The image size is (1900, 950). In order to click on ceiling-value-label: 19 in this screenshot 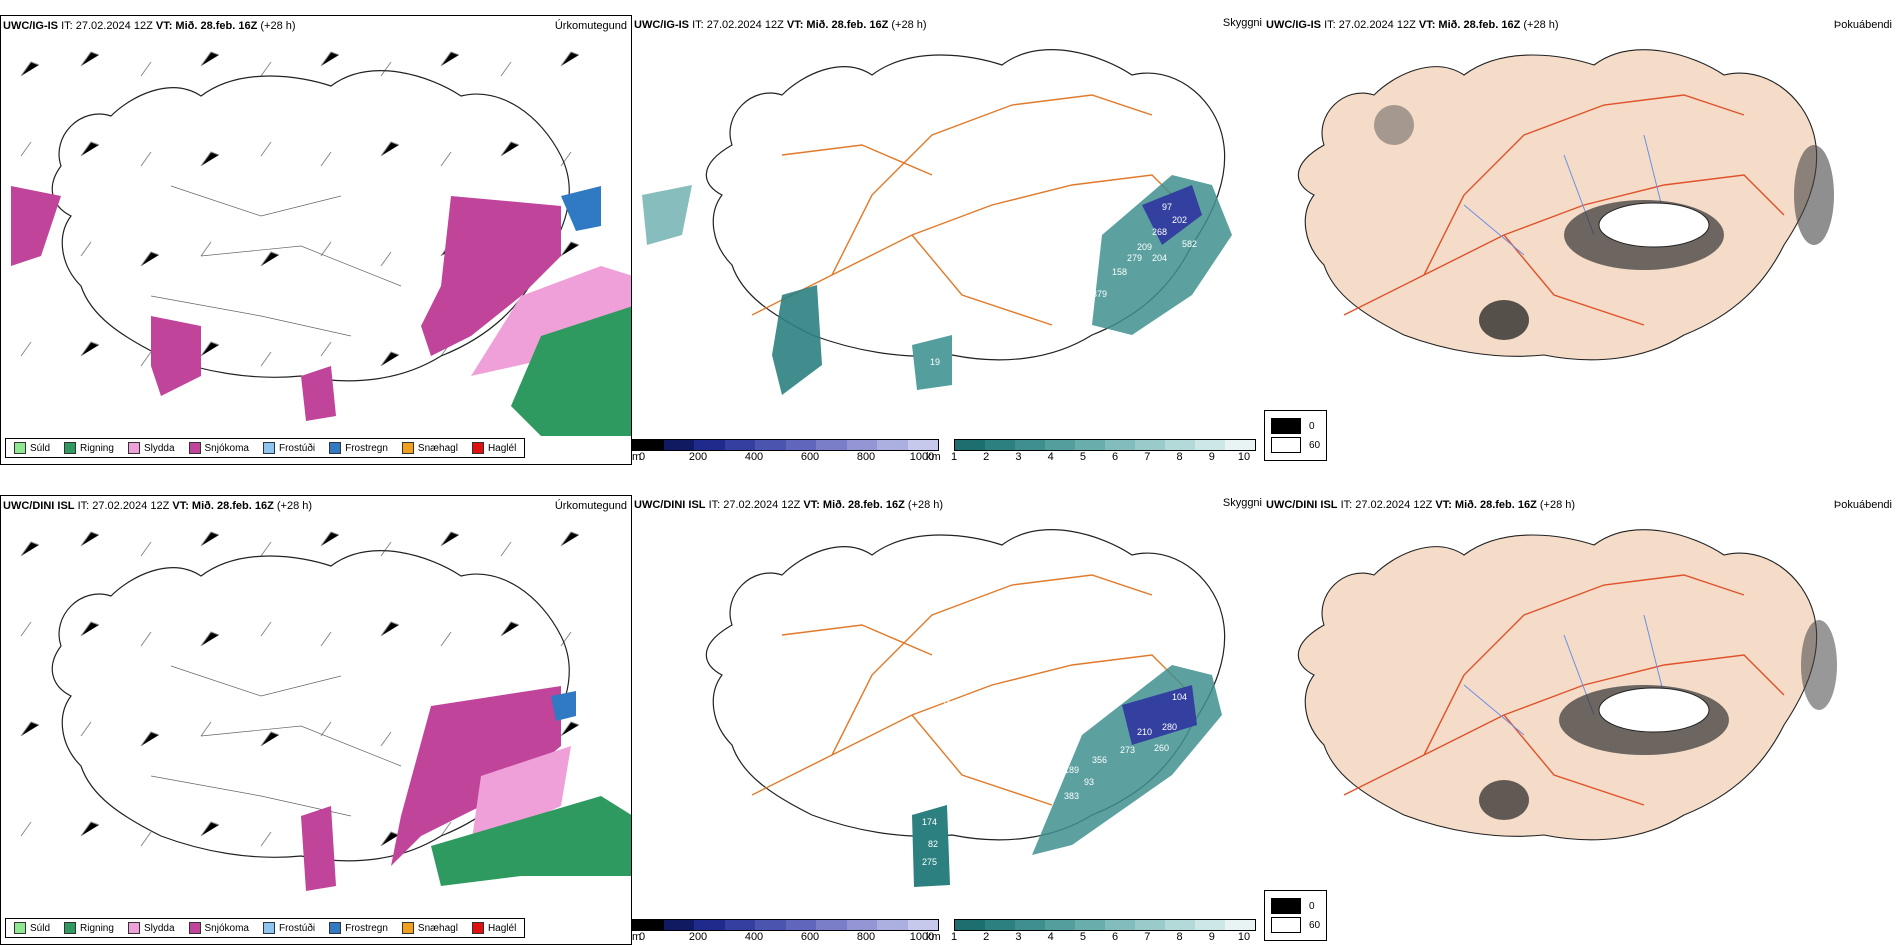, I will do `click(935, 362)`.